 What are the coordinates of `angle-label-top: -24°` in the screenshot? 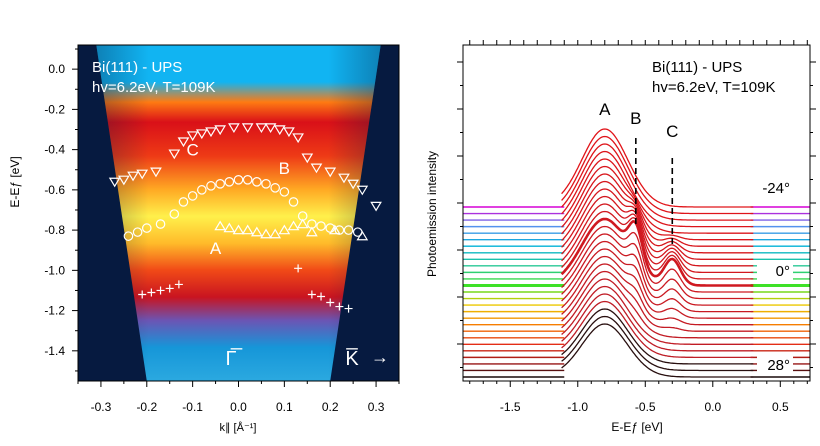 It's located at (776, 188).